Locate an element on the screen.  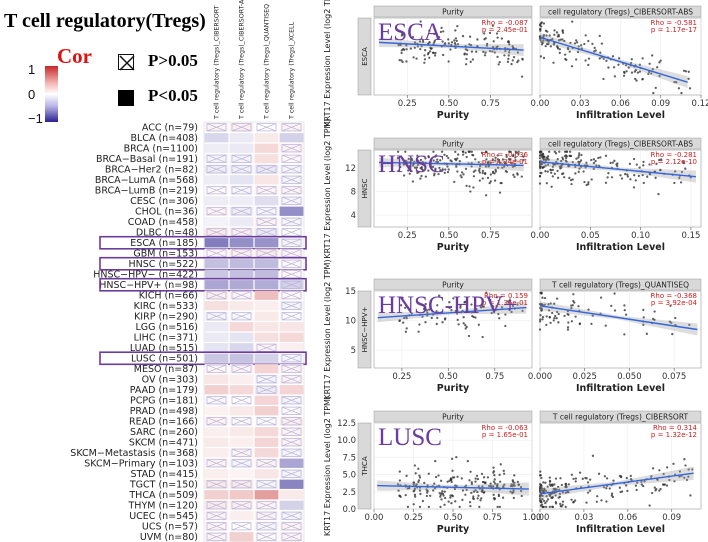
x-tick-label: 0.00 is located at coordinates (374, 518).